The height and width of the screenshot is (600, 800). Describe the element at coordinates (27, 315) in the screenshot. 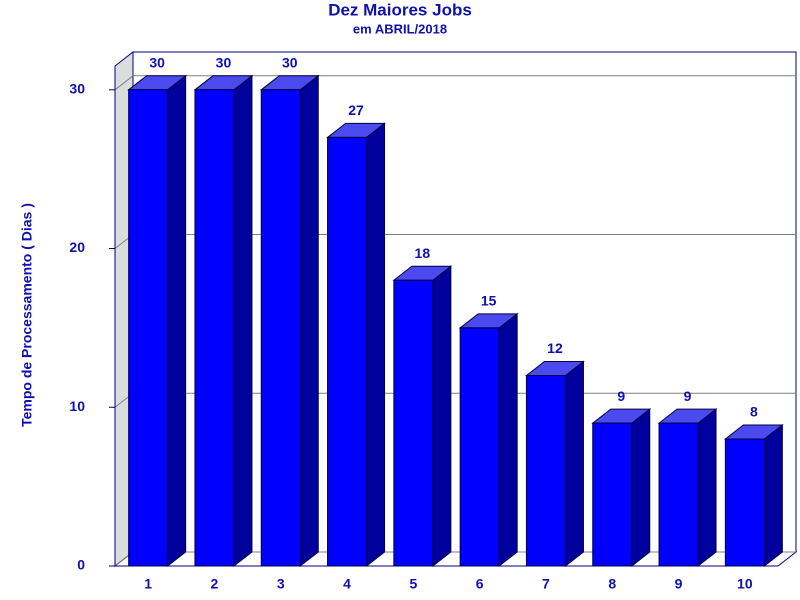

I see `y-axis-label: Tempo de Processamento ( Dias )` at that location.